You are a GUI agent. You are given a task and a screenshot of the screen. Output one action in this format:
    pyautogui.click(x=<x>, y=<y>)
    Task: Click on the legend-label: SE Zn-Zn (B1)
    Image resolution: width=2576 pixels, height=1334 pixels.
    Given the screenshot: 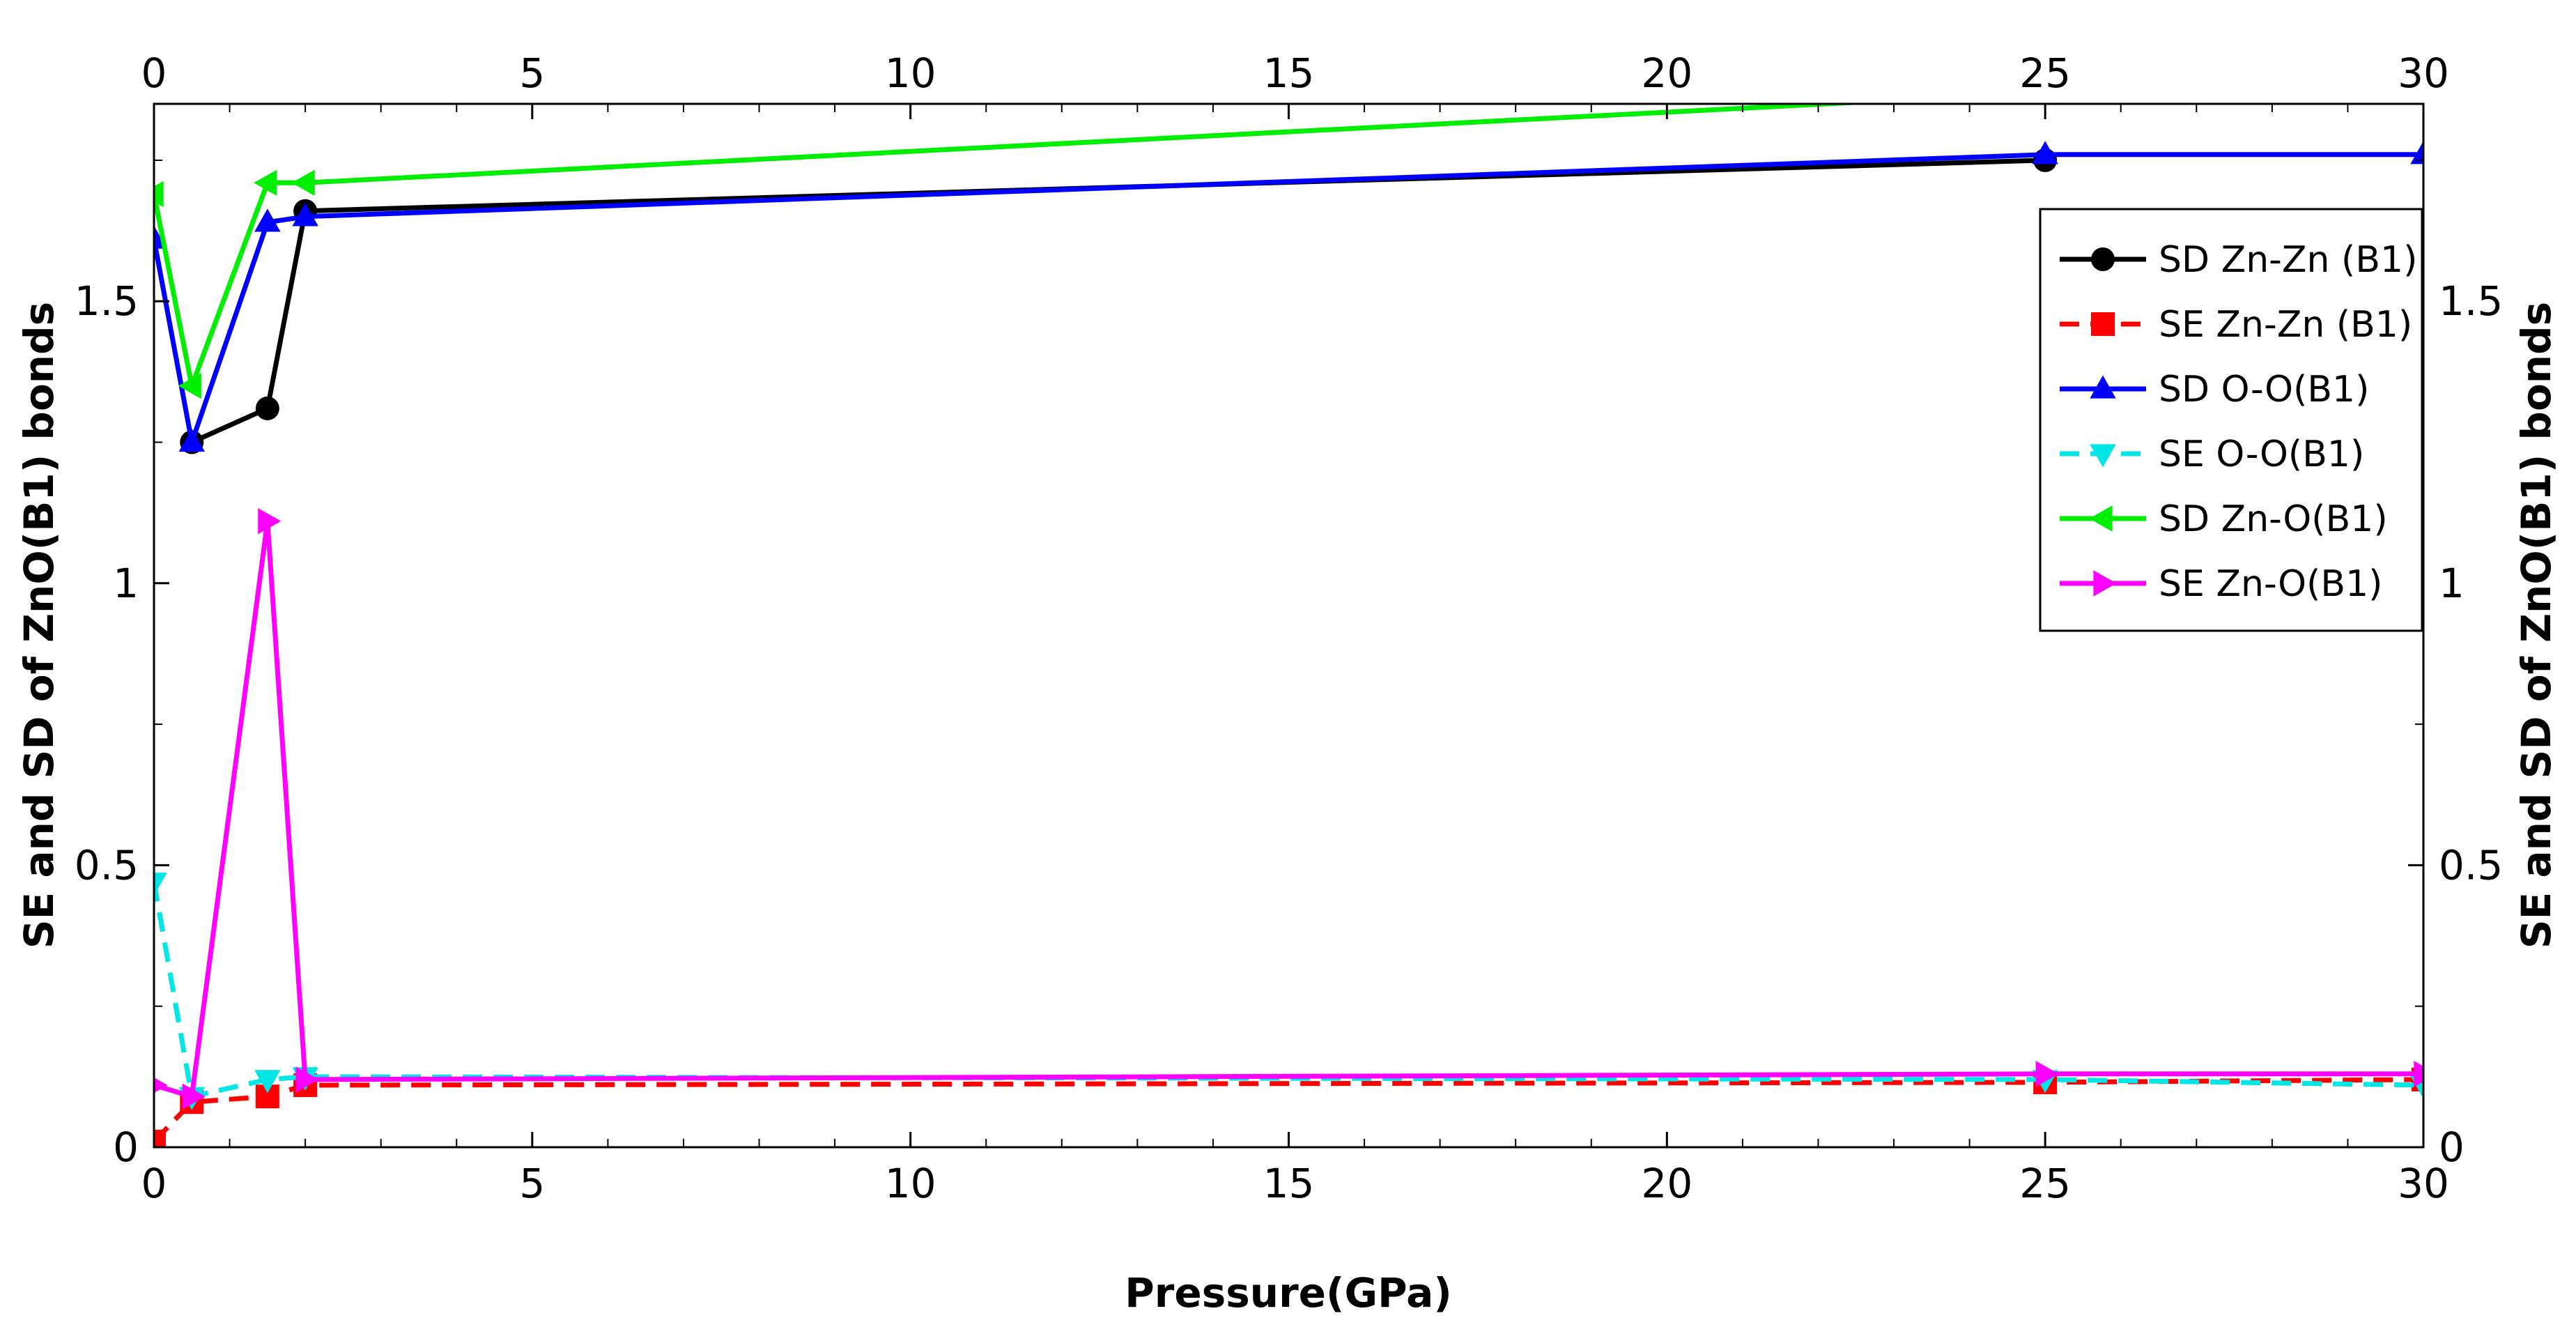 What is the action you would take?
    pyautogui.click(x=2285, y=325)
    